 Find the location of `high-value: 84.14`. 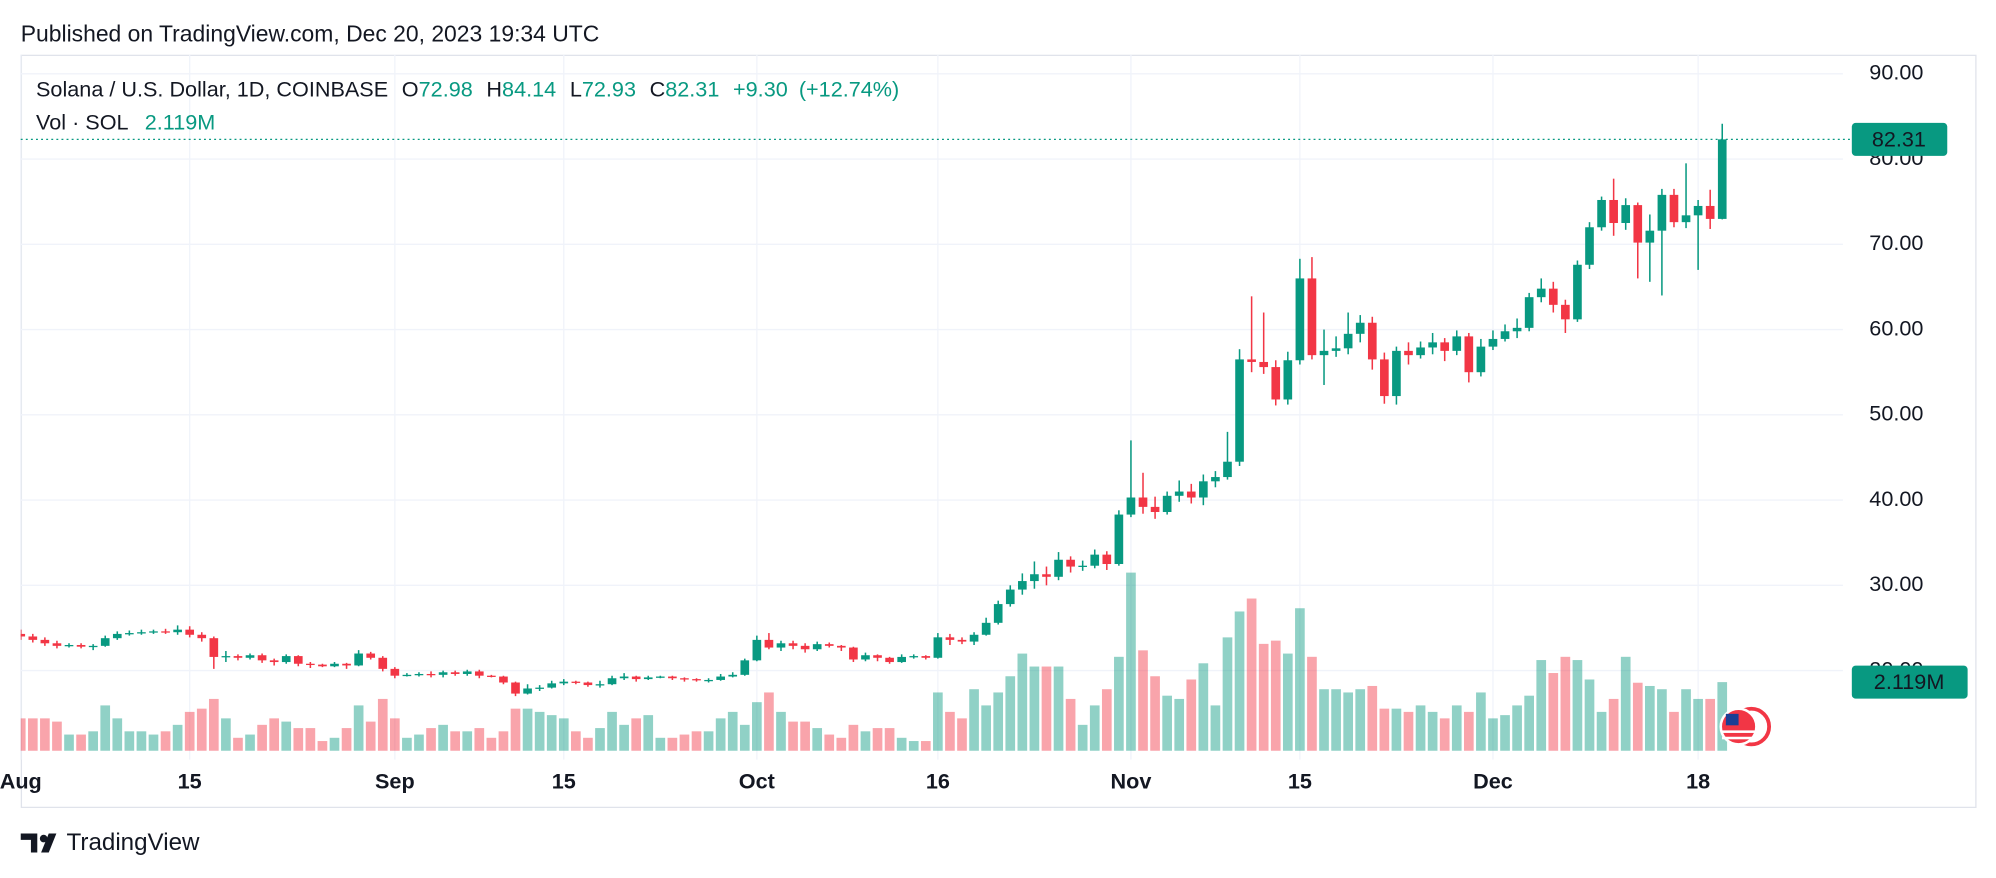

high-value: 84.14 is located at coordinates (529, 88).